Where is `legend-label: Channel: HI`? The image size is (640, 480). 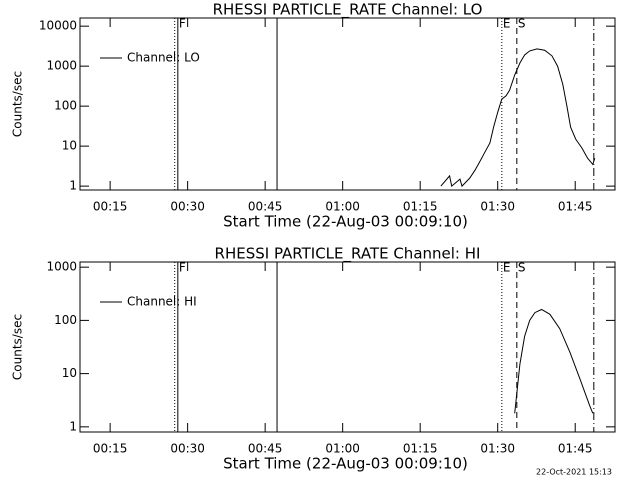
legend-label: Channel: HI is located at coordinates (162, 302).